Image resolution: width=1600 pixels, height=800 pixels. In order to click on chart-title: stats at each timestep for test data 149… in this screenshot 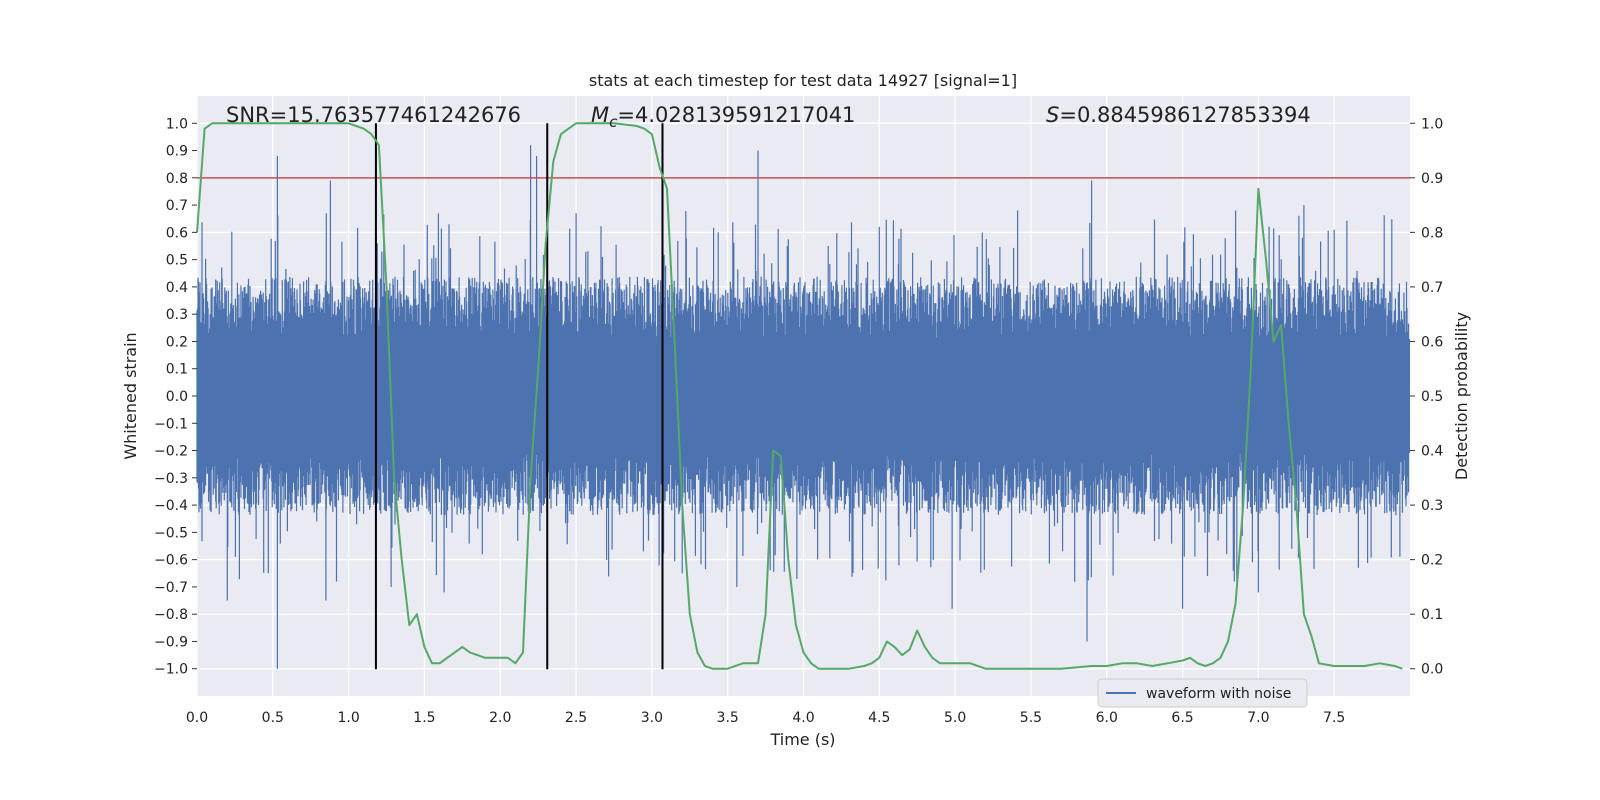, I will do `click(803, 80)`.